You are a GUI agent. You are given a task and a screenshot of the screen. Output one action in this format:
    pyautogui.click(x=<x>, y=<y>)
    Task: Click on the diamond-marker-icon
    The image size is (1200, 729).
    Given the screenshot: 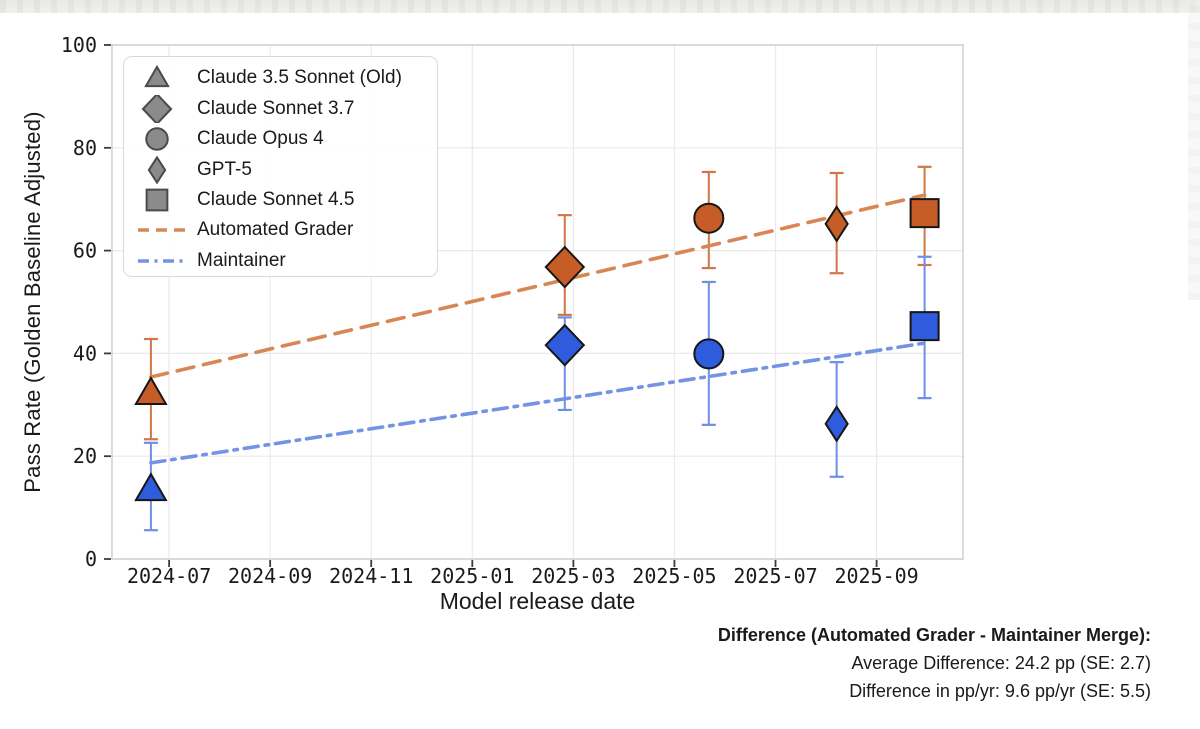 What is the action you would take?
    pyautogui.click(x=157, y=108)
    